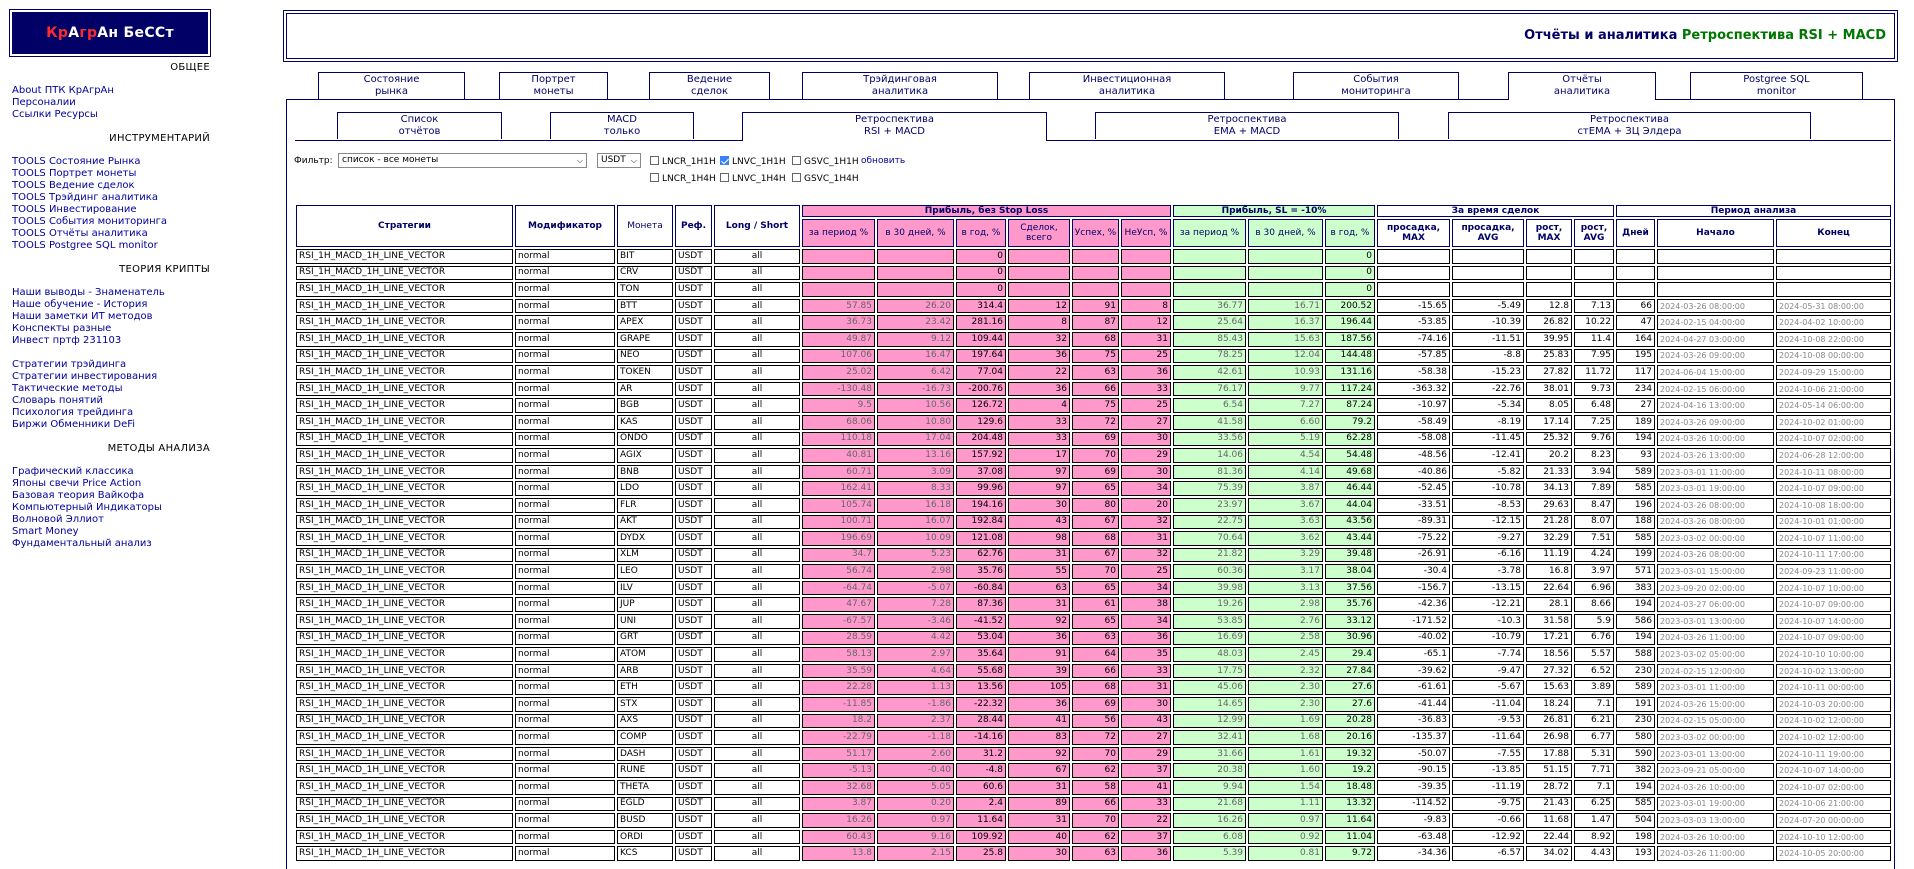 This screenshot has width=1914, height=869. Describe the element at coordinates (753, 178) in the screenshot. I see `checkbox-lnvc_1h4h: LNVC_1H4H` at that location.